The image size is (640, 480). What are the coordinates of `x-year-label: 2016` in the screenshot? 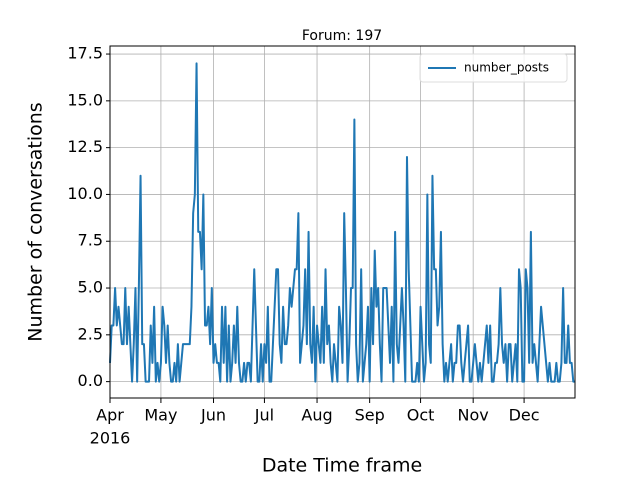 It's located at (110, 438).